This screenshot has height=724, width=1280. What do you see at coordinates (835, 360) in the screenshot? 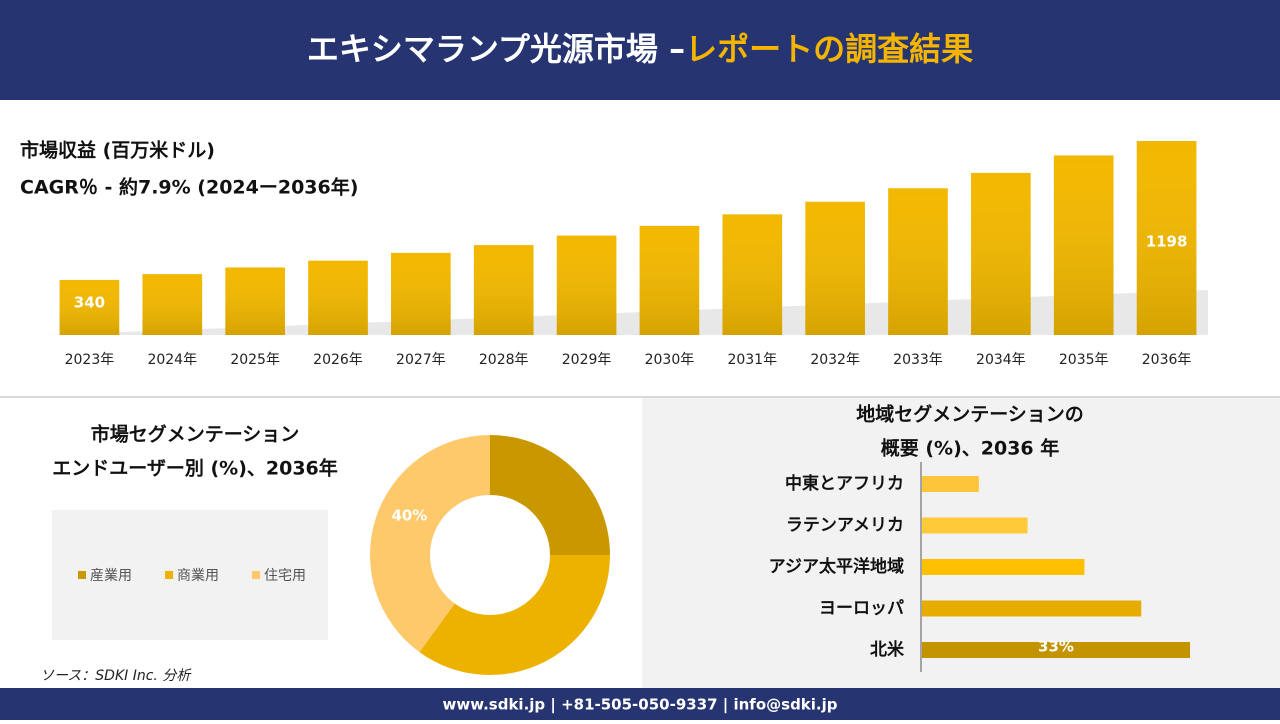
I see `x-tick-label: 2032年` at bounding box center [835, 360].